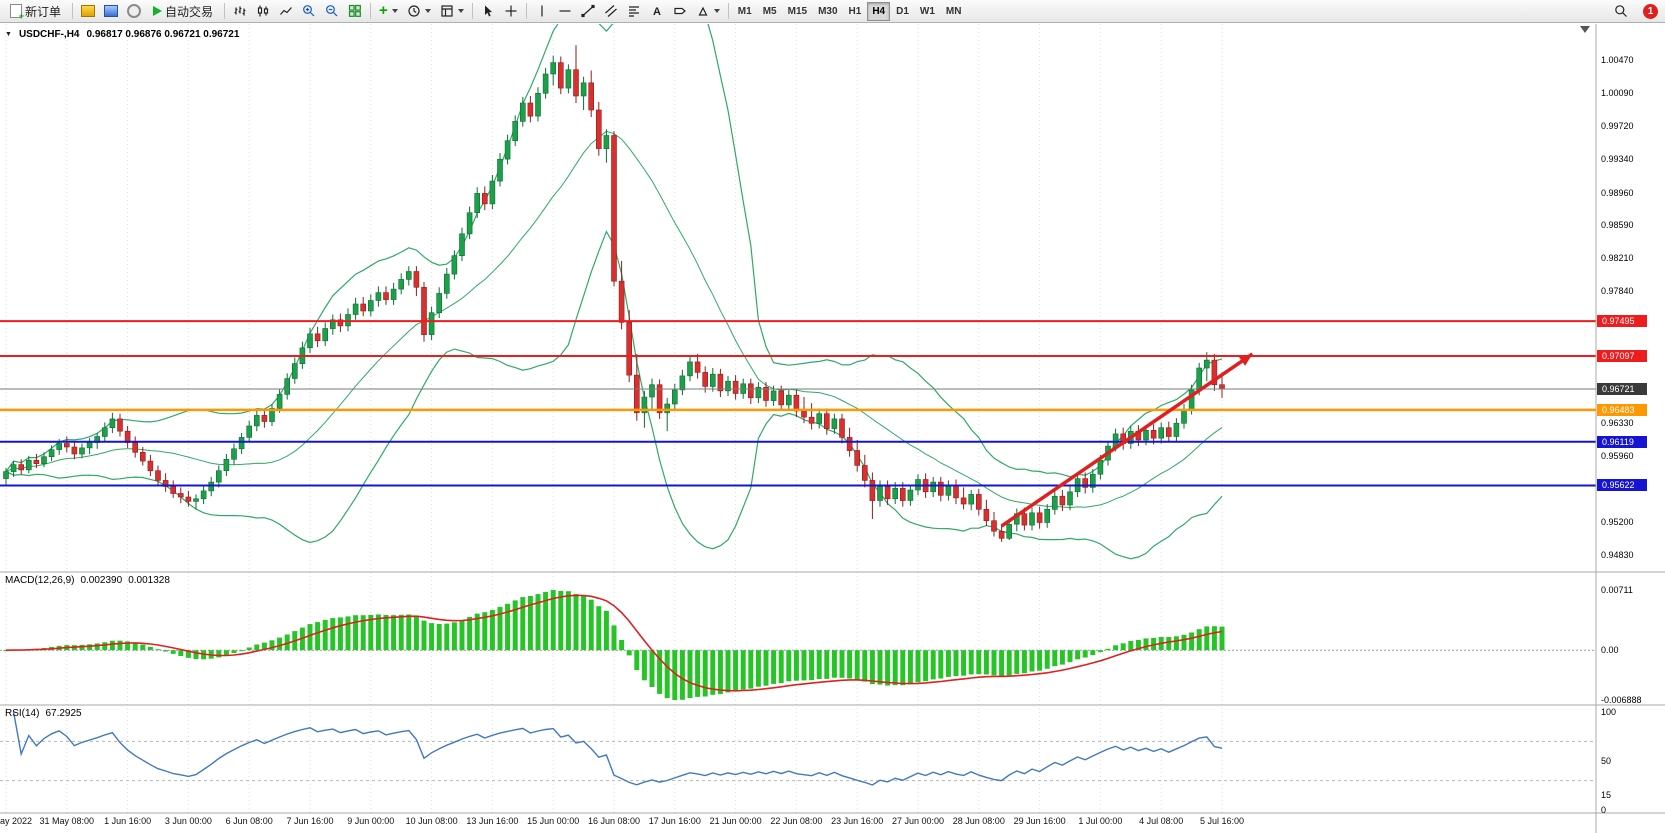 The height and width of the screenshot is (833, 1665). Describe the element at coordinates (902, 11) in the screenshot. I see `timeframe-d1-button: D1` at that location.